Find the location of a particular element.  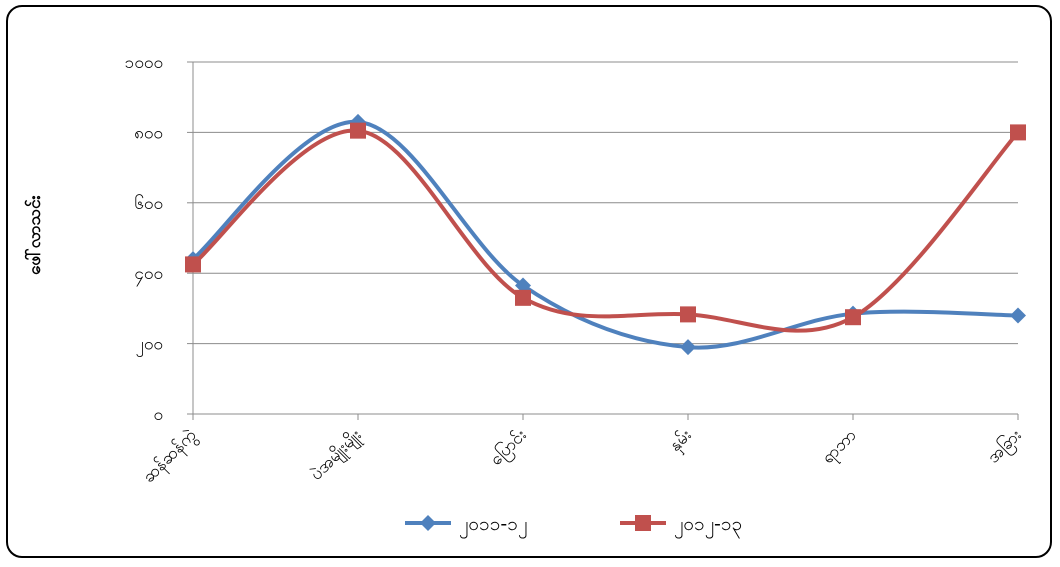

x-tick-label: နှမ်း is located at coordinates (681, 441).